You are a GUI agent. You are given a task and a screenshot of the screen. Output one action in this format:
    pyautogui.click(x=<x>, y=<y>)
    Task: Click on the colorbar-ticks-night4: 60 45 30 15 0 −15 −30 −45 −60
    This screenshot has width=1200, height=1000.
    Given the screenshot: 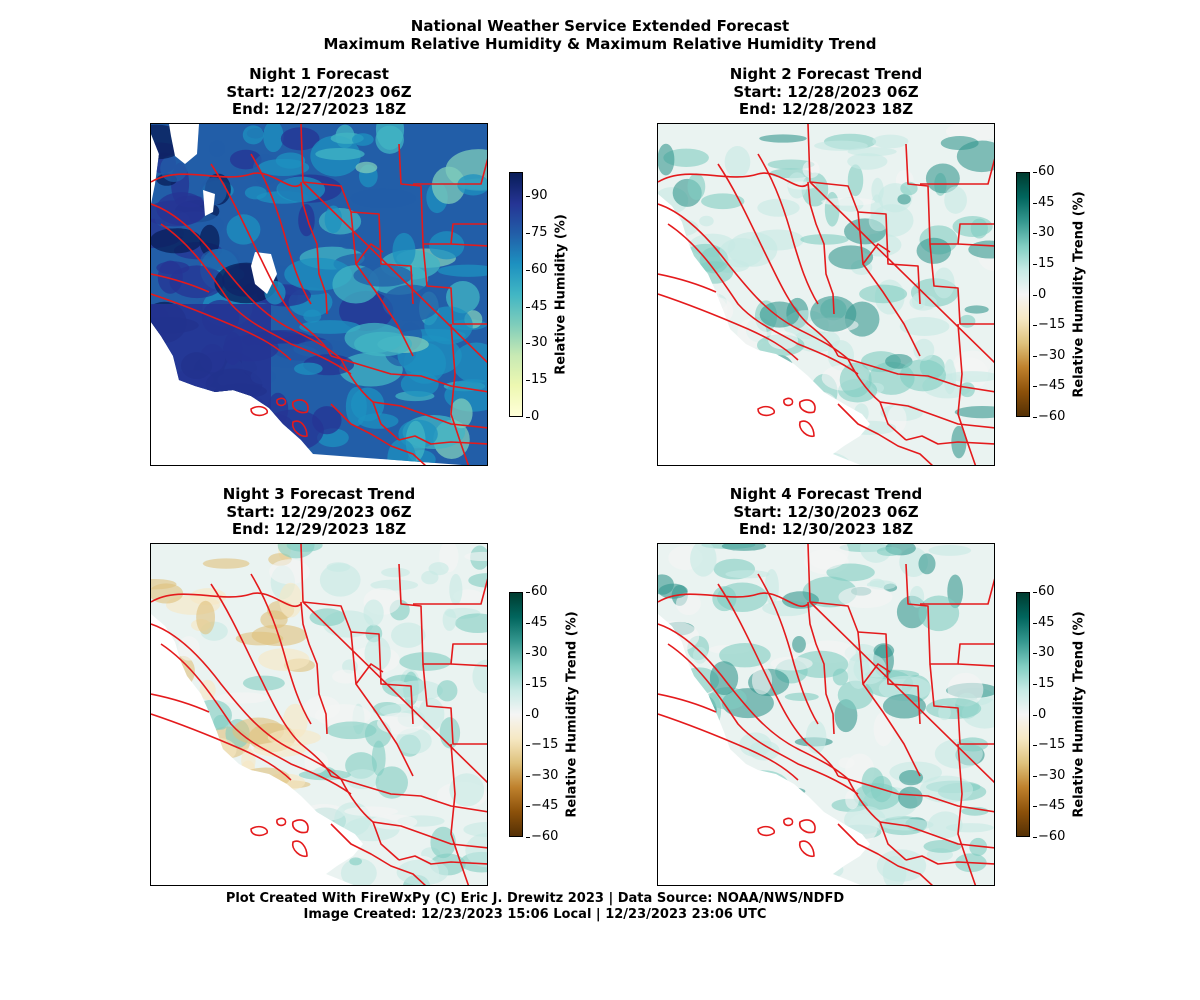 What is the action you would take?
    pyautogui.click(x=1055, y=714)
    